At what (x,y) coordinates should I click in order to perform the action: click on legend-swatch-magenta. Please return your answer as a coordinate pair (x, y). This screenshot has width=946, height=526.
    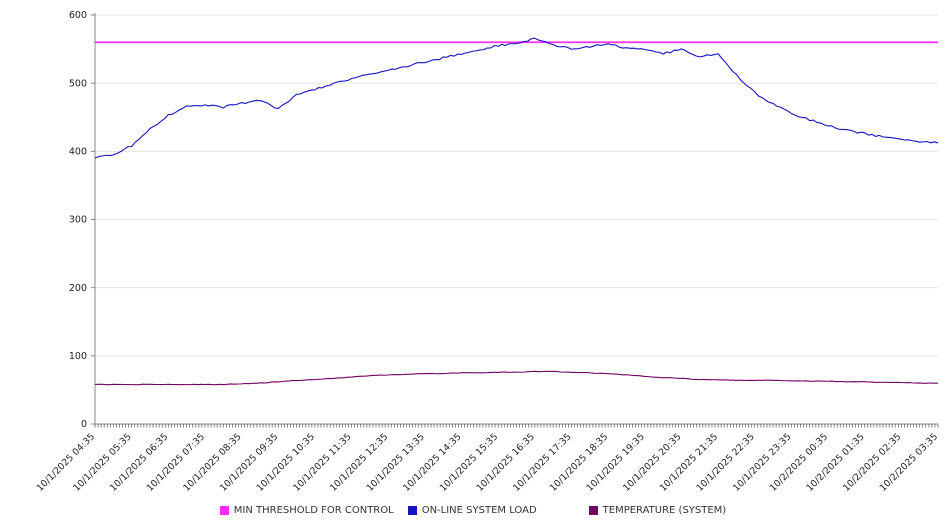
    Looking at the image, I should click on (224, 510).